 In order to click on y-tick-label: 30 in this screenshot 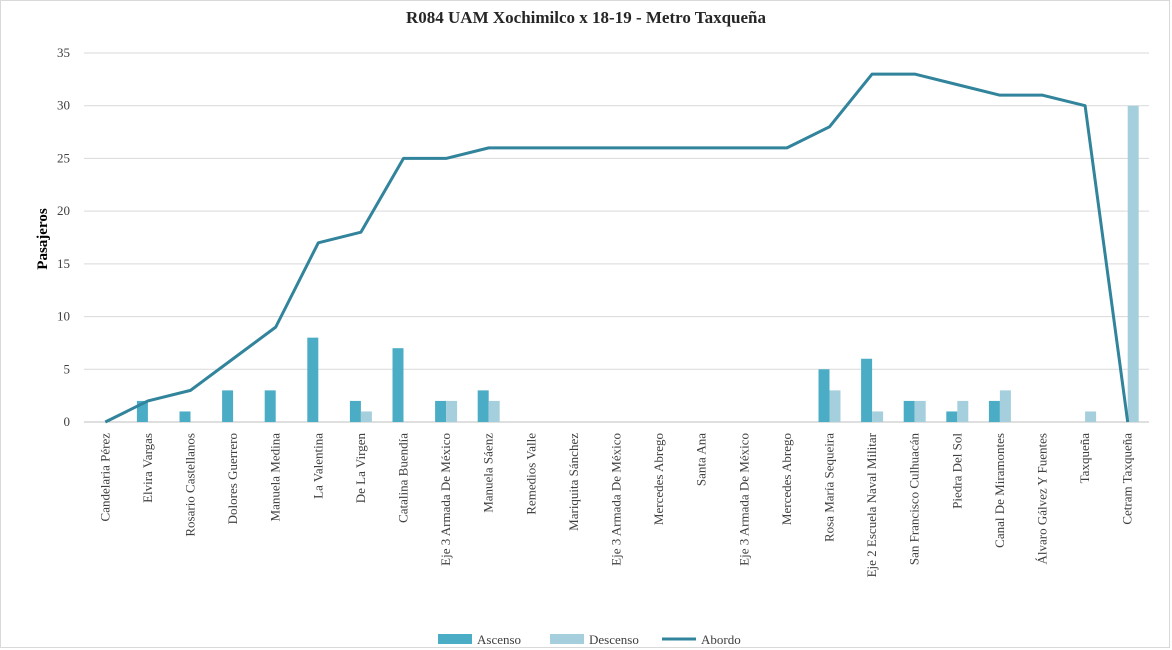, I will do `click(63, 105)`.